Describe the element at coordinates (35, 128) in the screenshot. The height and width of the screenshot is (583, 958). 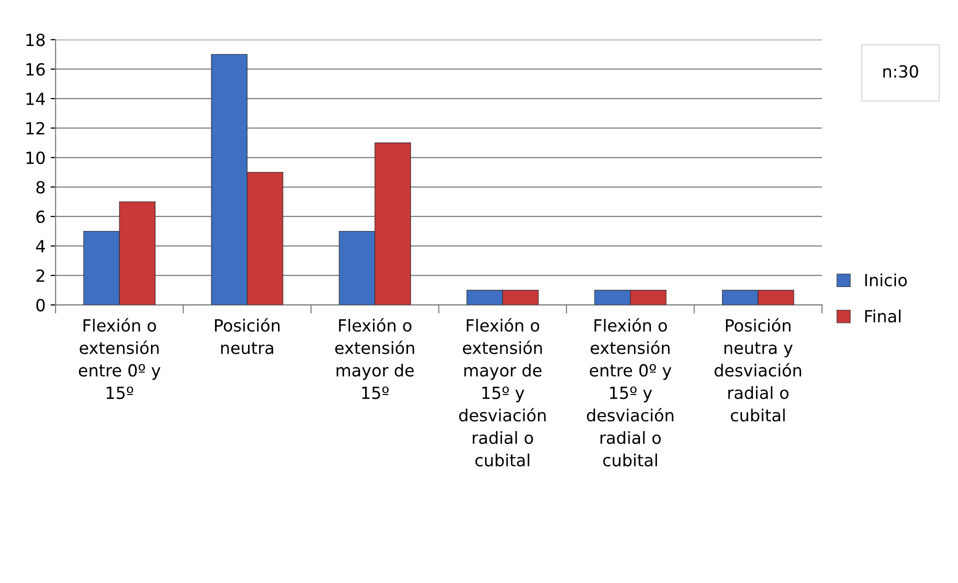
I see `y-tick-label: 12` at that location.